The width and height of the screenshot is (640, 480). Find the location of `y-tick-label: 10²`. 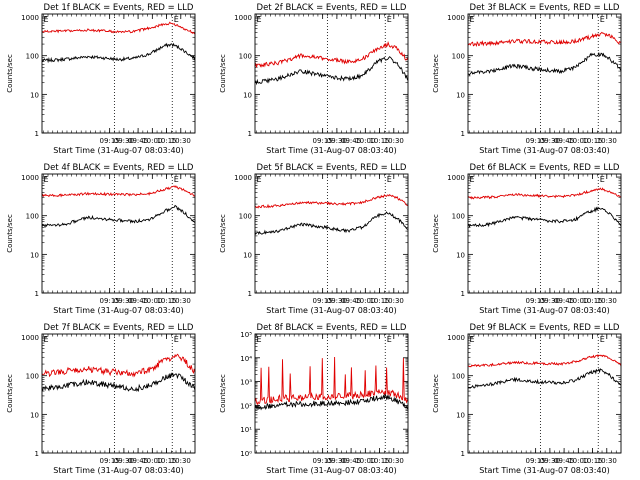

y-tick-label: 10² is located at coordinates (246, 406).